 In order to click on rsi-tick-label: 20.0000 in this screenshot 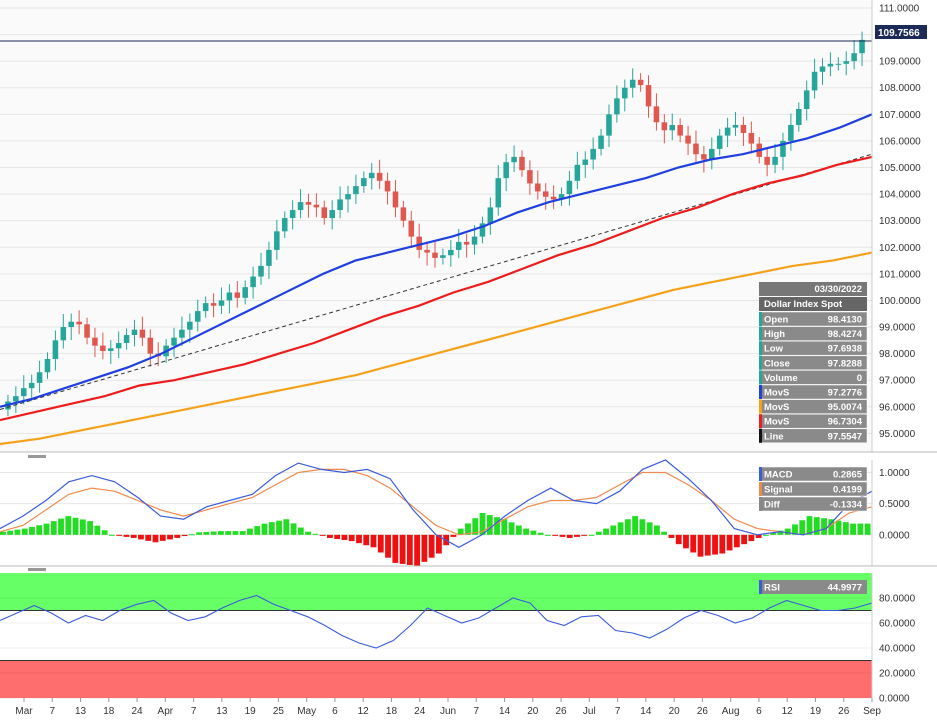, I will do `click(897, 674)`.